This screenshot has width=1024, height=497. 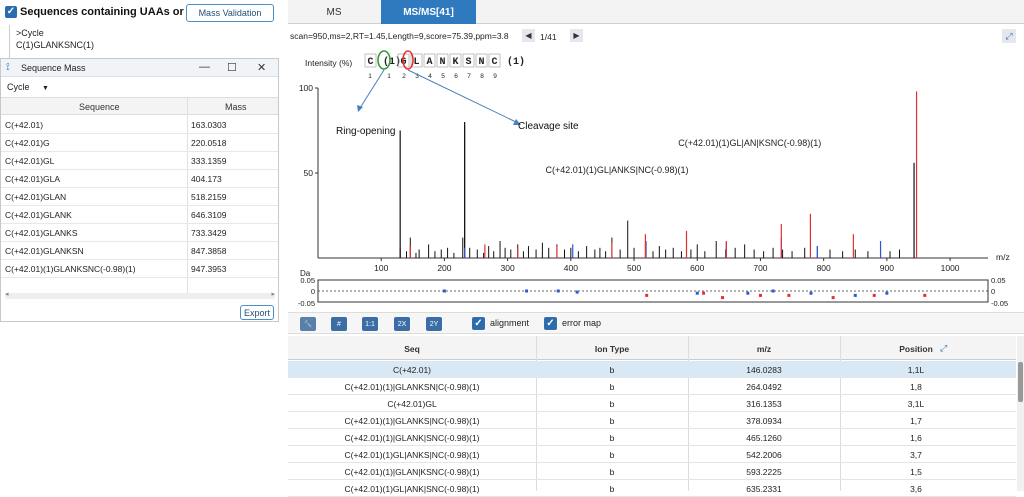 I want to click on sequence-row: C(+42.01)GLANKSN 847.3858, so click(x=139, y=251).